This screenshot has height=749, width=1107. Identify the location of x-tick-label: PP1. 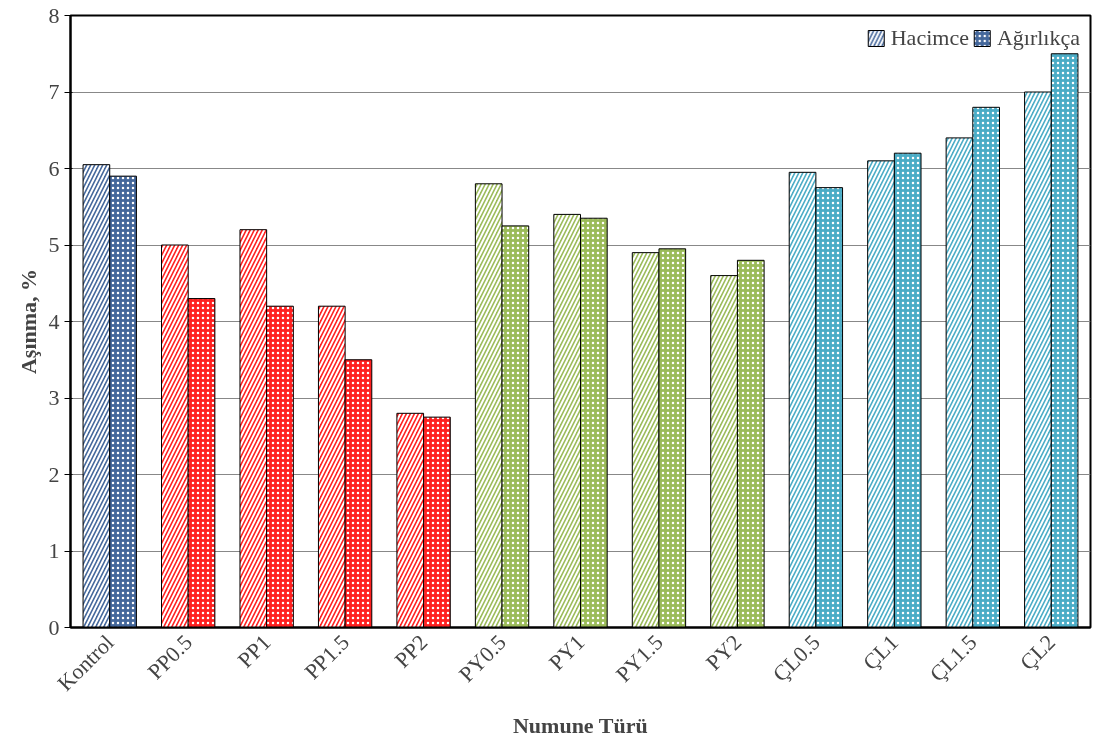
(254, 651).